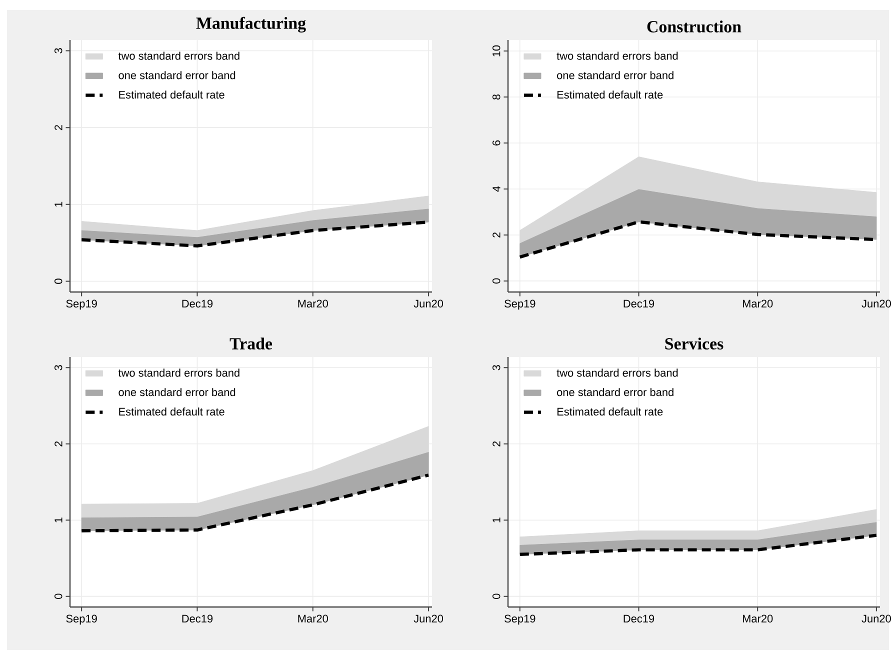 The width and height of the screenshot is (896, 657). Describe the element at coordinates (251, 344) in the screenshot. I see `chart-title: Trade` at that location.